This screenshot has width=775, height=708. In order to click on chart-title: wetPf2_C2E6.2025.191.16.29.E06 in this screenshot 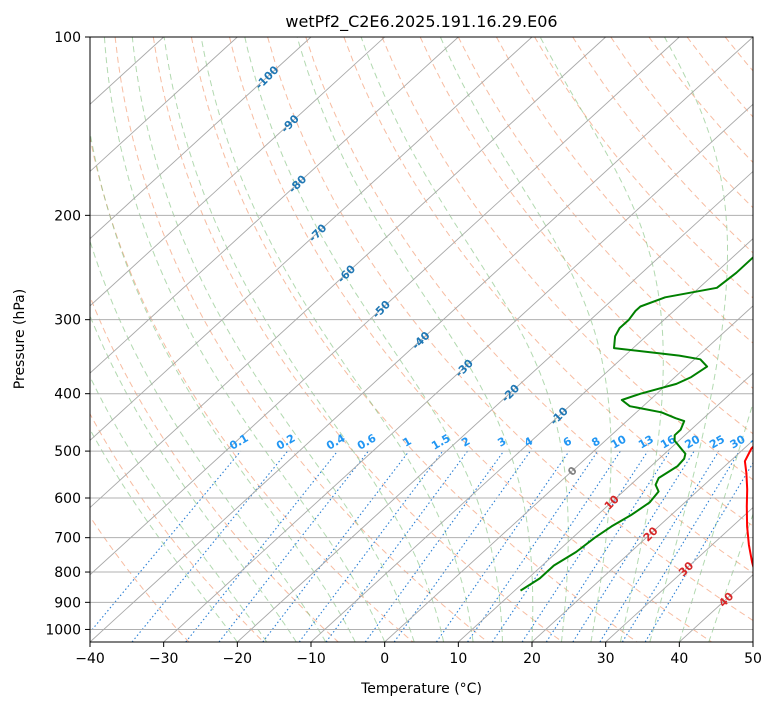, I will do `click(421, 22)`.